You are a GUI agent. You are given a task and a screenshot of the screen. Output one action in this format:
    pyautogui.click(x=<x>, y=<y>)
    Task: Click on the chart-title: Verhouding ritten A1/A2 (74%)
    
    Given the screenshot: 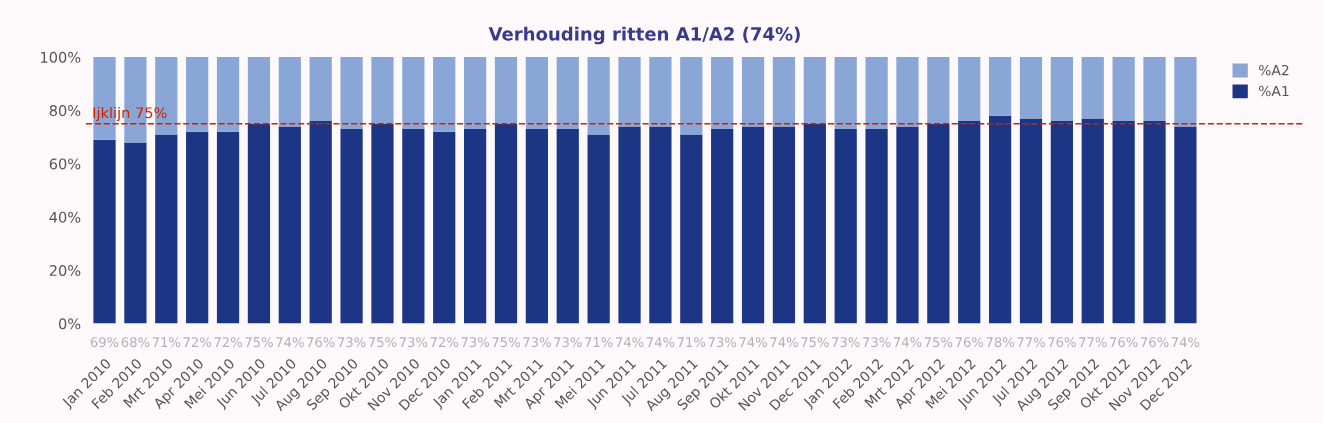 What is the action you would take?
    pyautogui.click(x=644, y=35)
    